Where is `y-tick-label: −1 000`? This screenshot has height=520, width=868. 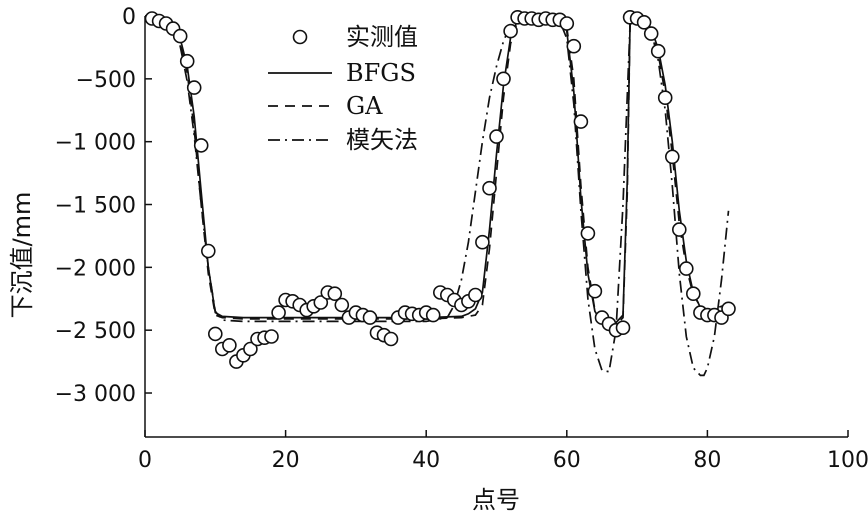
y-tick-label: −1 000 is located at coordinates (95, 143).